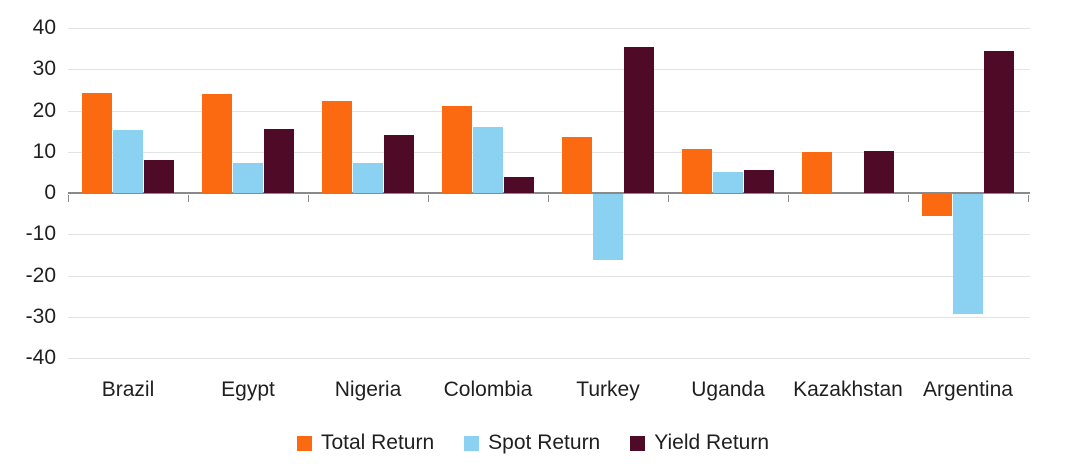 This screenshot has height=466, width=1066. I want to click on bar-brazil-total-return, so click(96, 142).